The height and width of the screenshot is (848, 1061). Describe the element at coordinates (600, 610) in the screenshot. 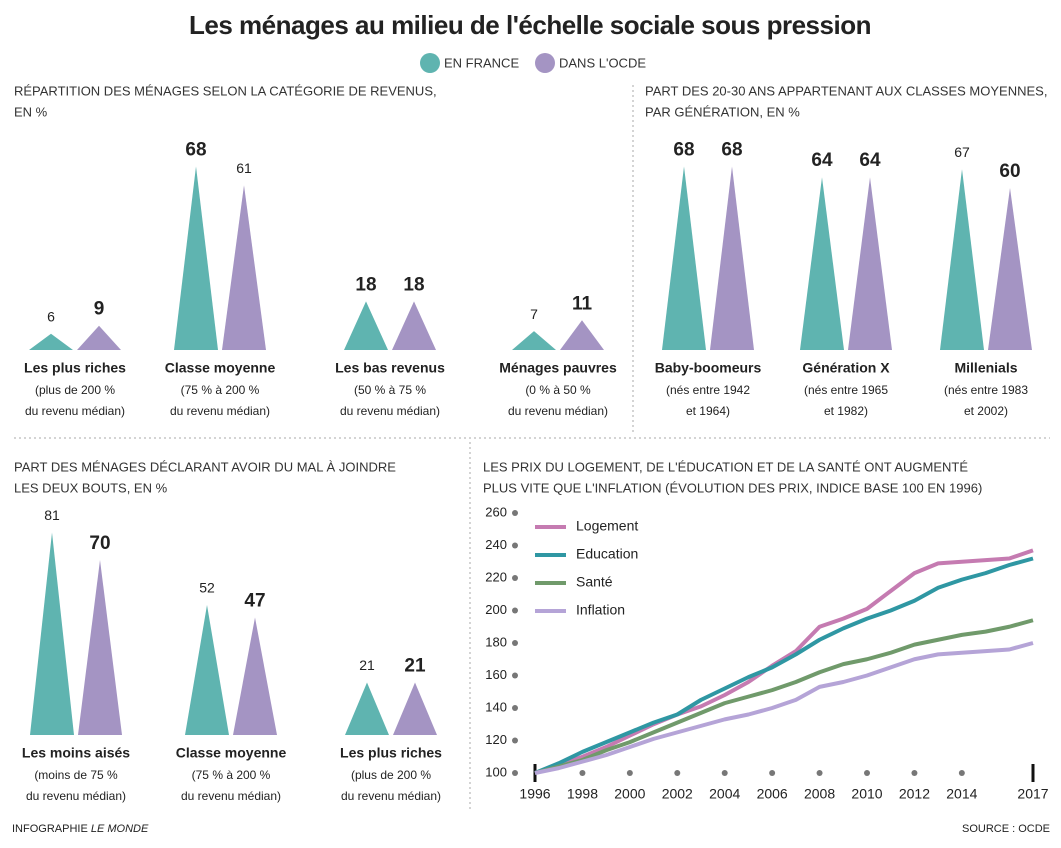

I see `legend-label: Inflation` at that location.